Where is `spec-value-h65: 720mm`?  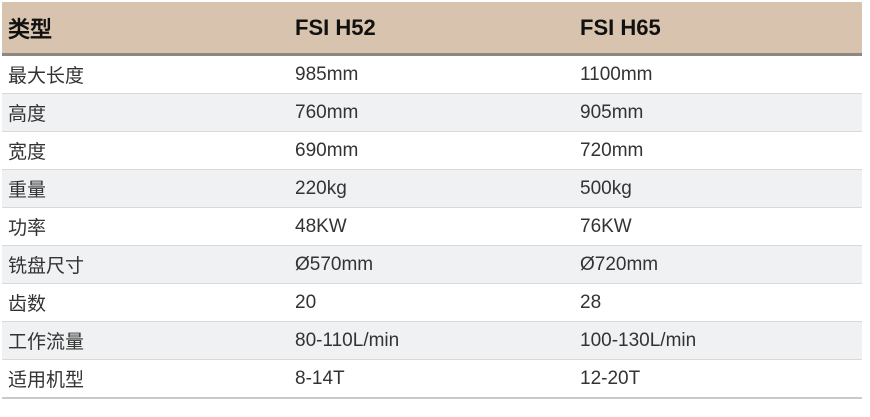
spec-value-h65: 720mm is located at coordinates (721, 150).